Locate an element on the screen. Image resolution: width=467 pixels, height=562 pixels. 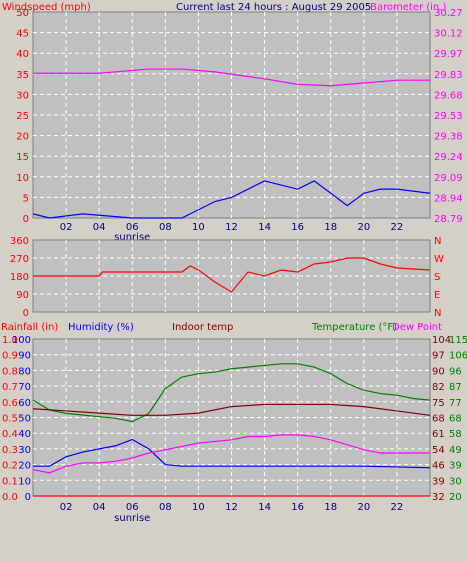
direction-degree-label: 180 is located at coordinates (19, 277).